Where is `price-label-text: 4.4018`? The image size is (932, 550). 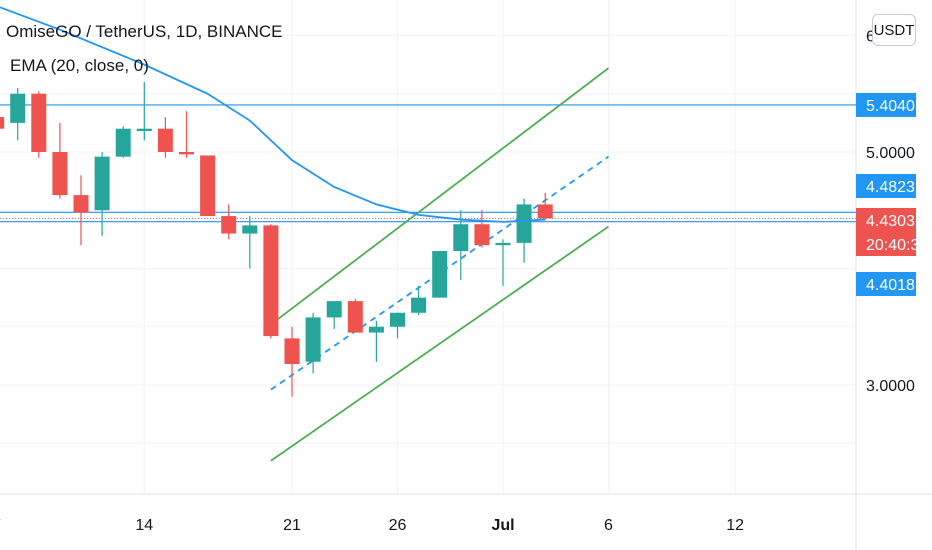 price-label-text: 4.4018 is located at coordinates (890, 285).